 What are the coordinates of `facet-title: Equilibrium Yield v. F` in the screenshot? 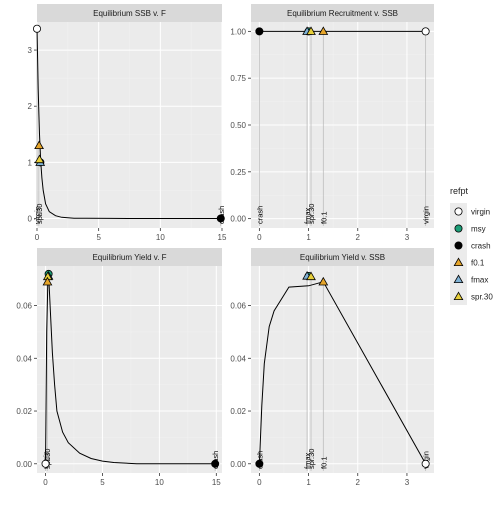 It's located at (129, 257).